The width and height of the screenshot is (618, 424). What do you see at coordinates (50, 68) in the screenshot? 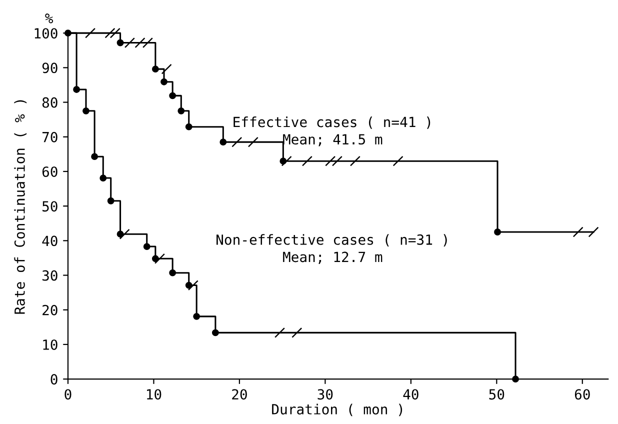
I see `y-tick-label: 90` at bounding box center [50, 68].